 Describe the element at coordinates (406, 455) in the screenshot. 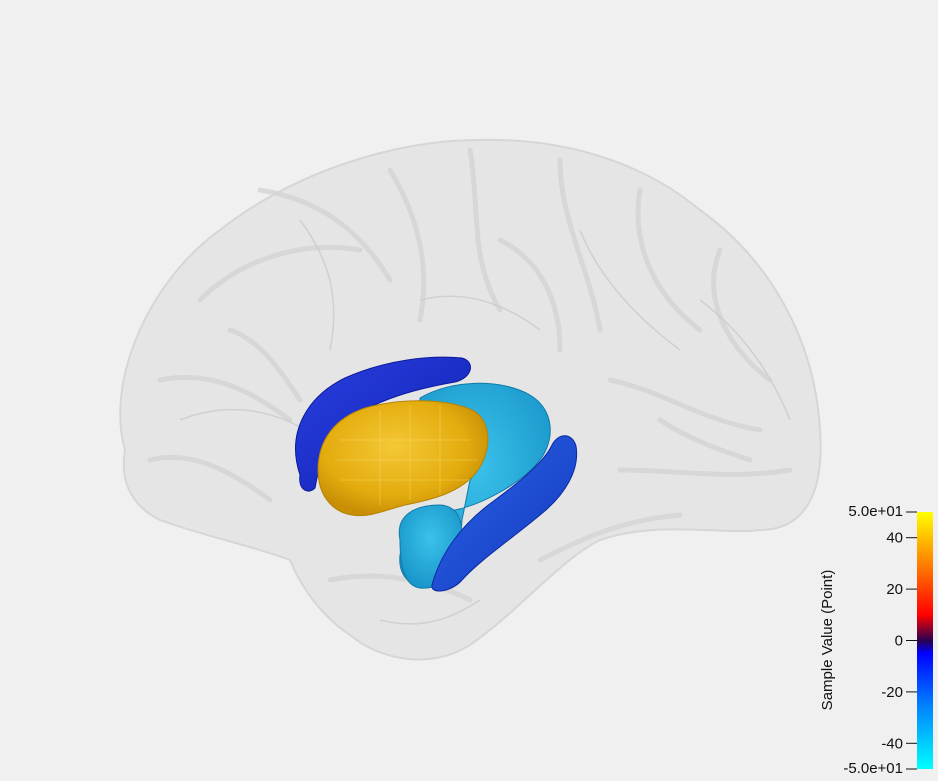

I see `putamen-texture` at that location.